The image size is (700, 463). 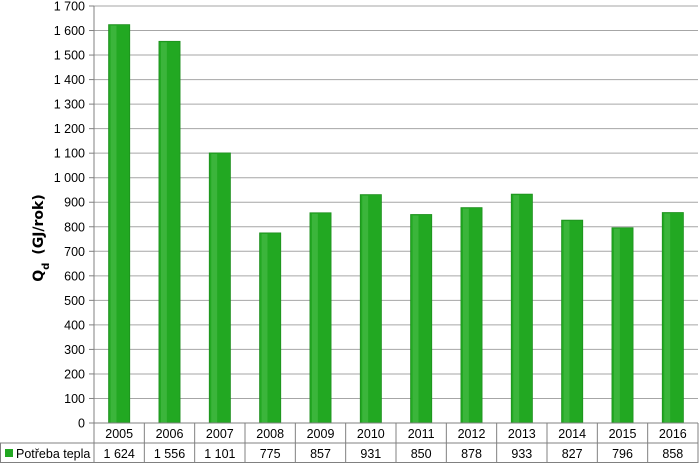 What do you see at coordinates (74, 350) in the screenshot?
I see `y-tick-label: 300` at bounding box center [74, 350].